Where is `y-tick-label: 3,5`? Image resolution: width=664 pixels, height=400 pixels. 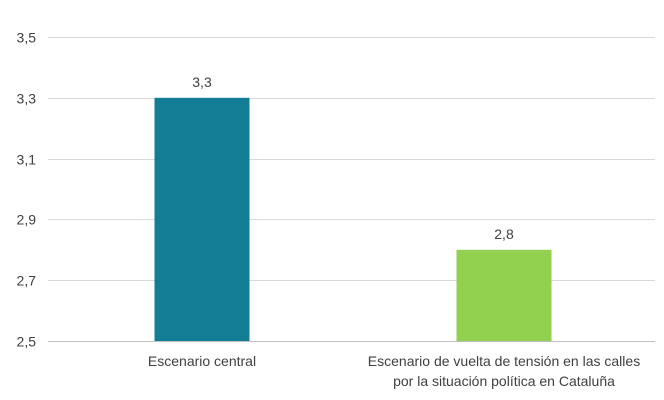 y-tick-label: 3,5 is located at coordinates (27, 38).